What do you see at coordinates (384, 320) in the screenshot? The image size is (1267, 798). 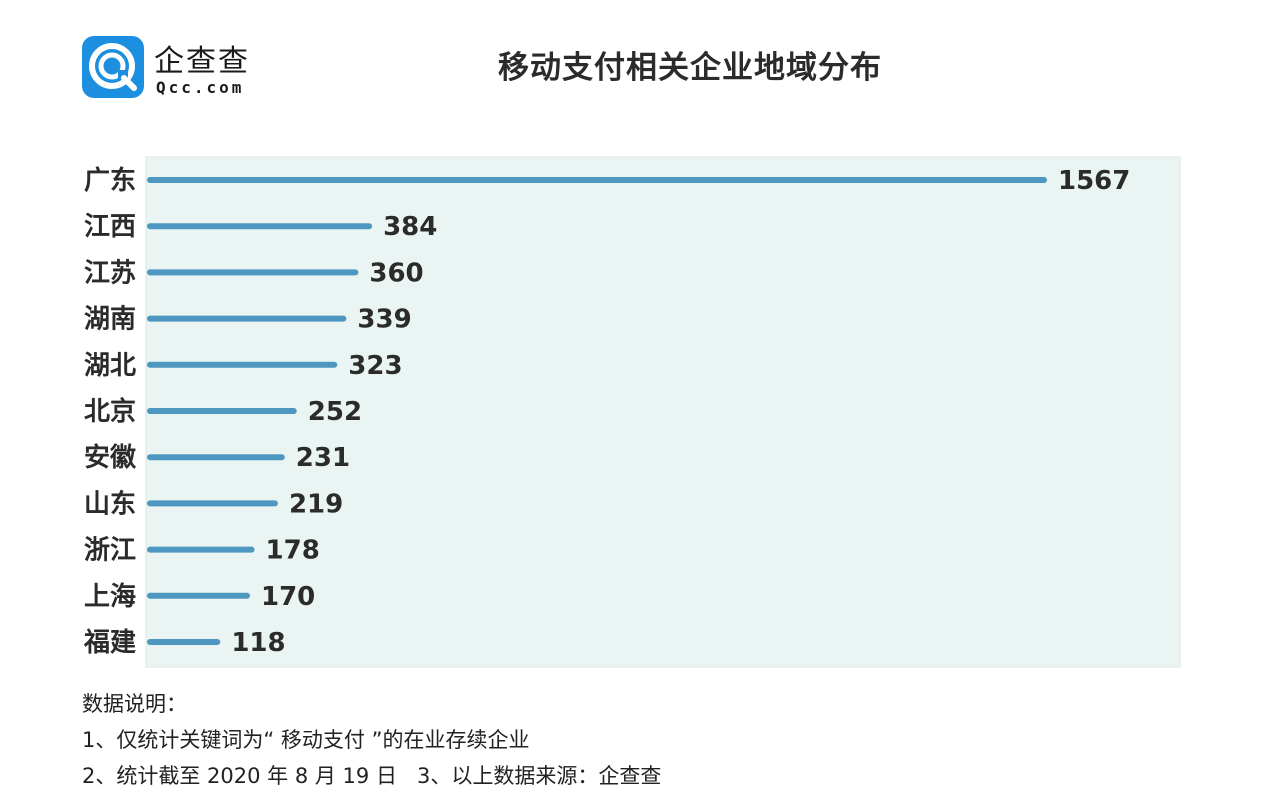 I see `value-label-3: 339` at bounding box center [384, 320].